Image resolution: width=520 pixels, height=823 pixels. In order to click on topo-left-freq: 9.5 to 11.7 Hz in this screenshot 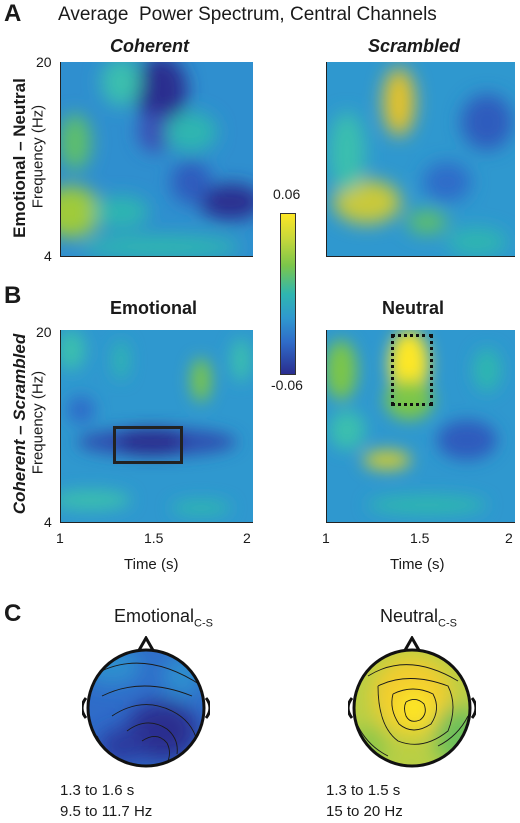, I will do `click(106, 811)`.